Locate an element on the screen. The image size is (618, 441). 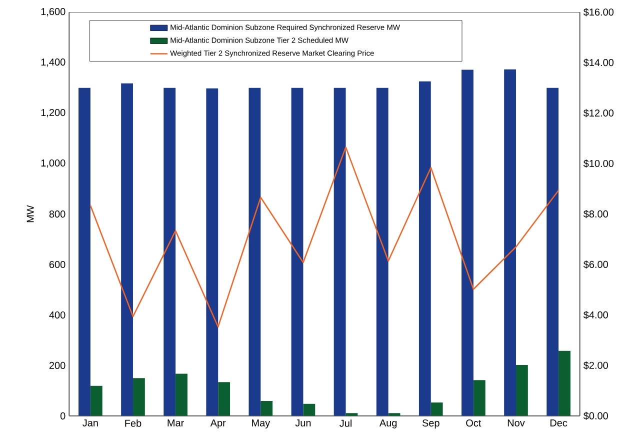
x-tick-label: Apr is located at coordinates (218, 423).